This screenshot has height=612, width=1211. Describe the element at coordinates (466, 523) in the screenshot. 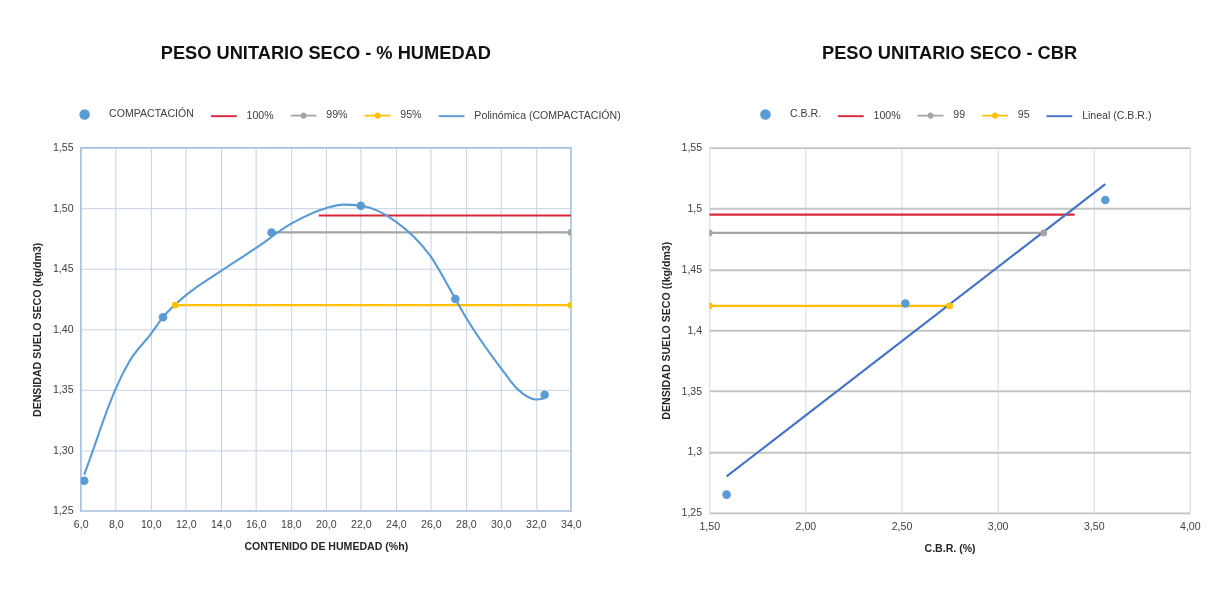

I see `x-tick-label: 28,0` at that location.